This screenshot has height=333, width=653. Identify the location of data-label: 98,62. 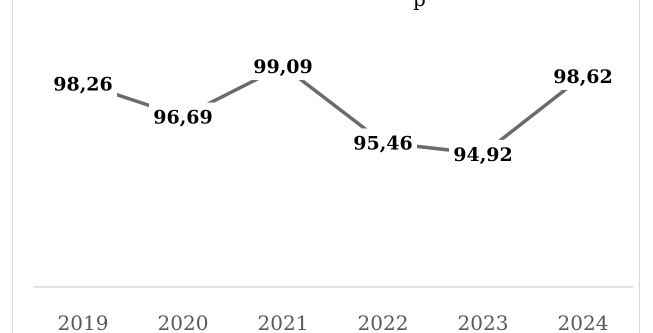
(583, 77).